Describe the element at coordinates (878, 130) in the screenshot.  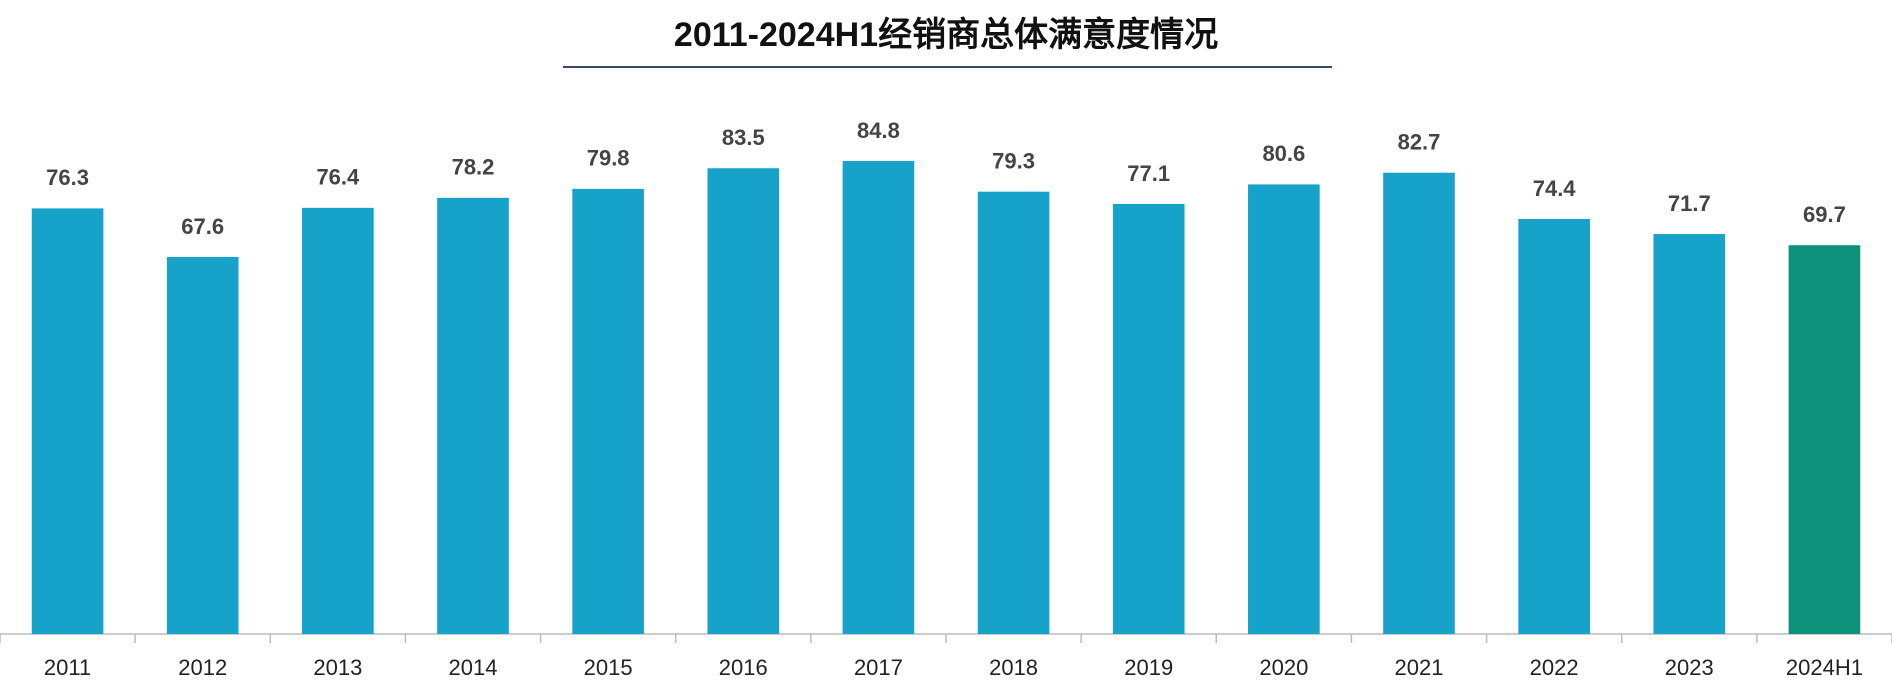
I see `value-label: 84.8` at that location.